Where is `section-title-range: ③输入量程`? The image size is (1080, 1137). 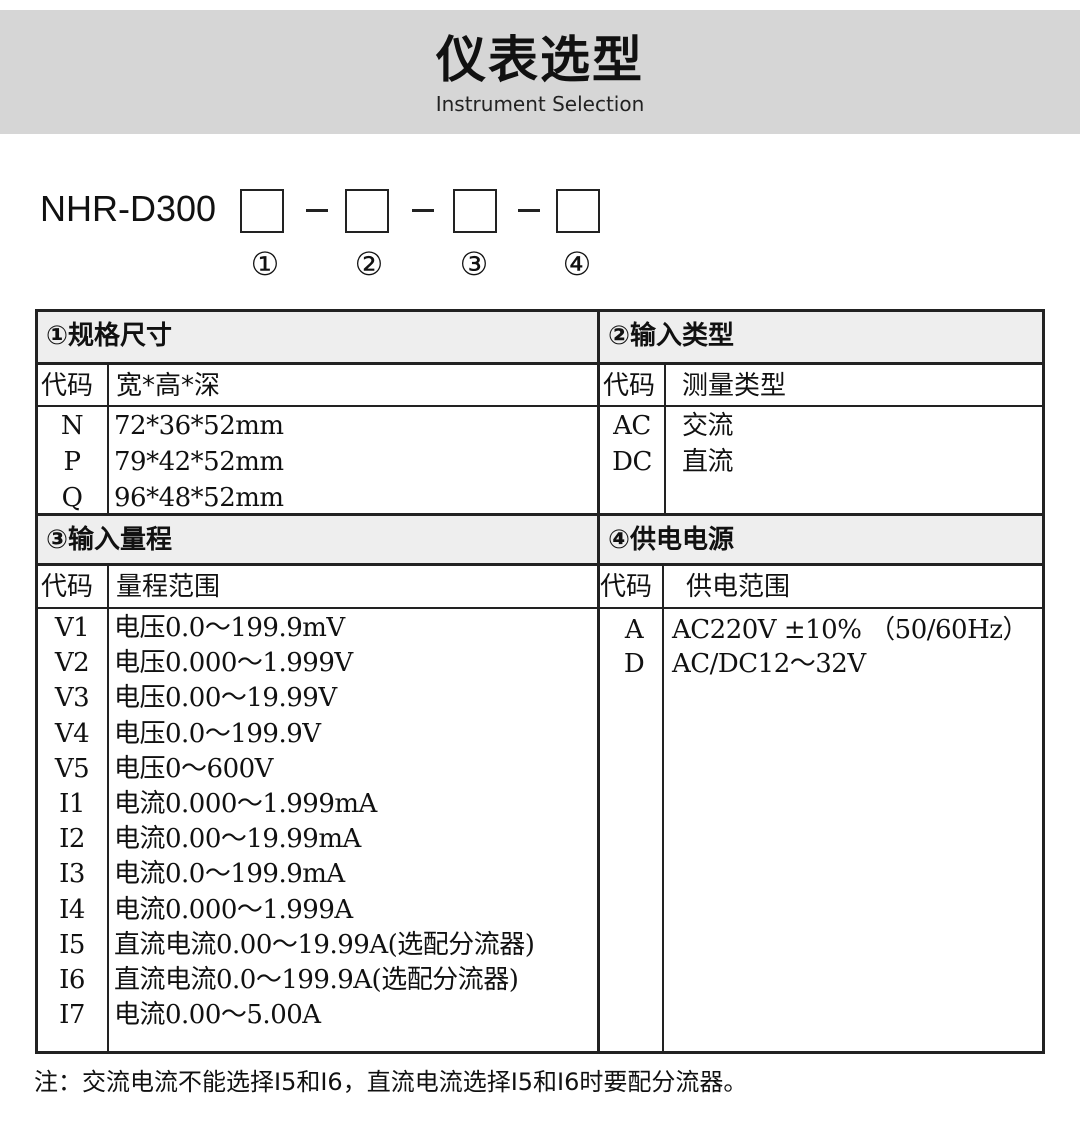
section-title-range: ③输入量程 is located at coordinates (317, 539).